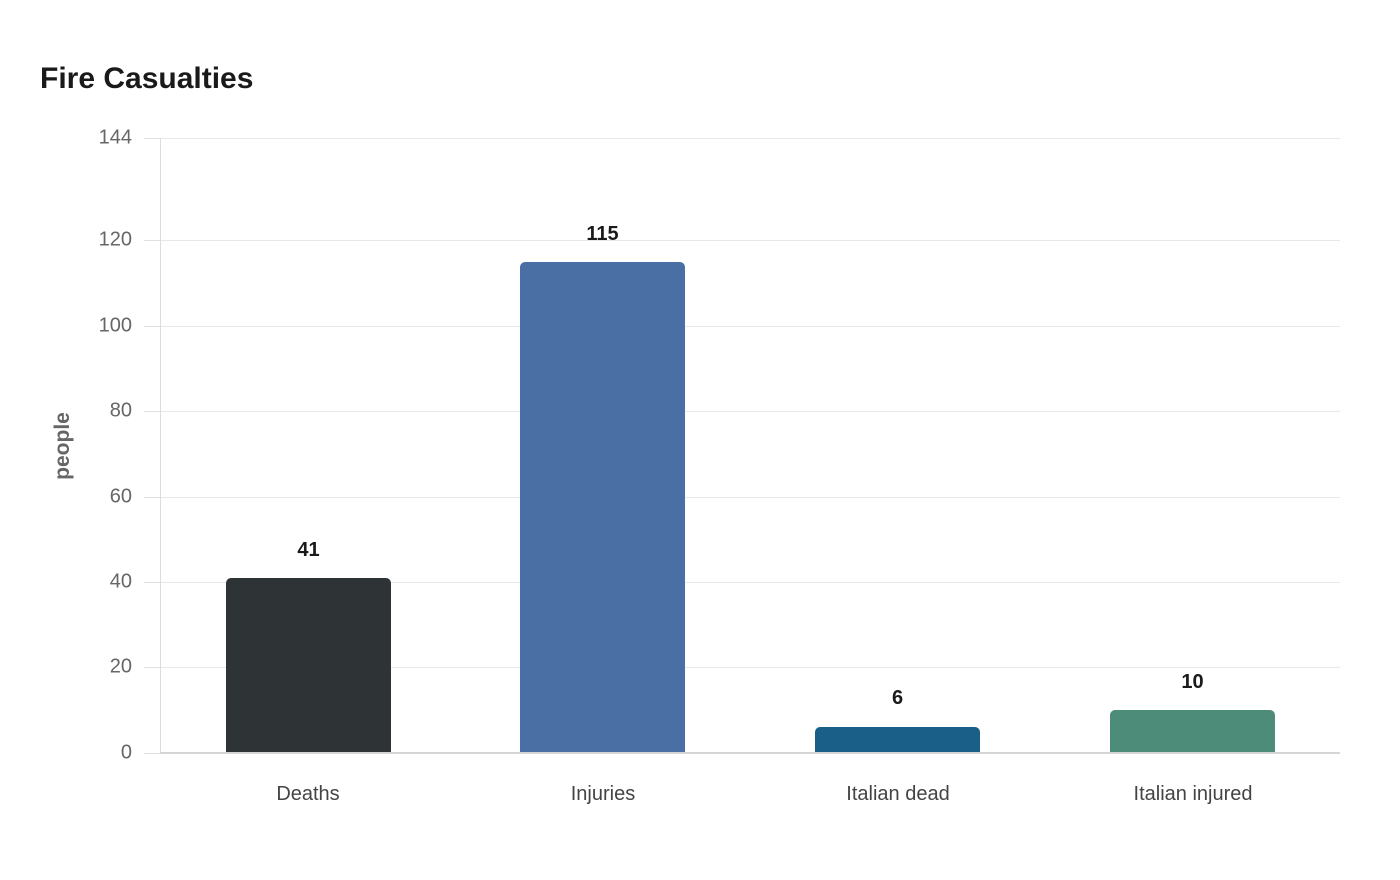 This screenshot has height=880, width=1400. What do you see at coordinates (120, 496) in the screenshot?
I see `y-tick-60: 60` at bounding box center [120, 496].